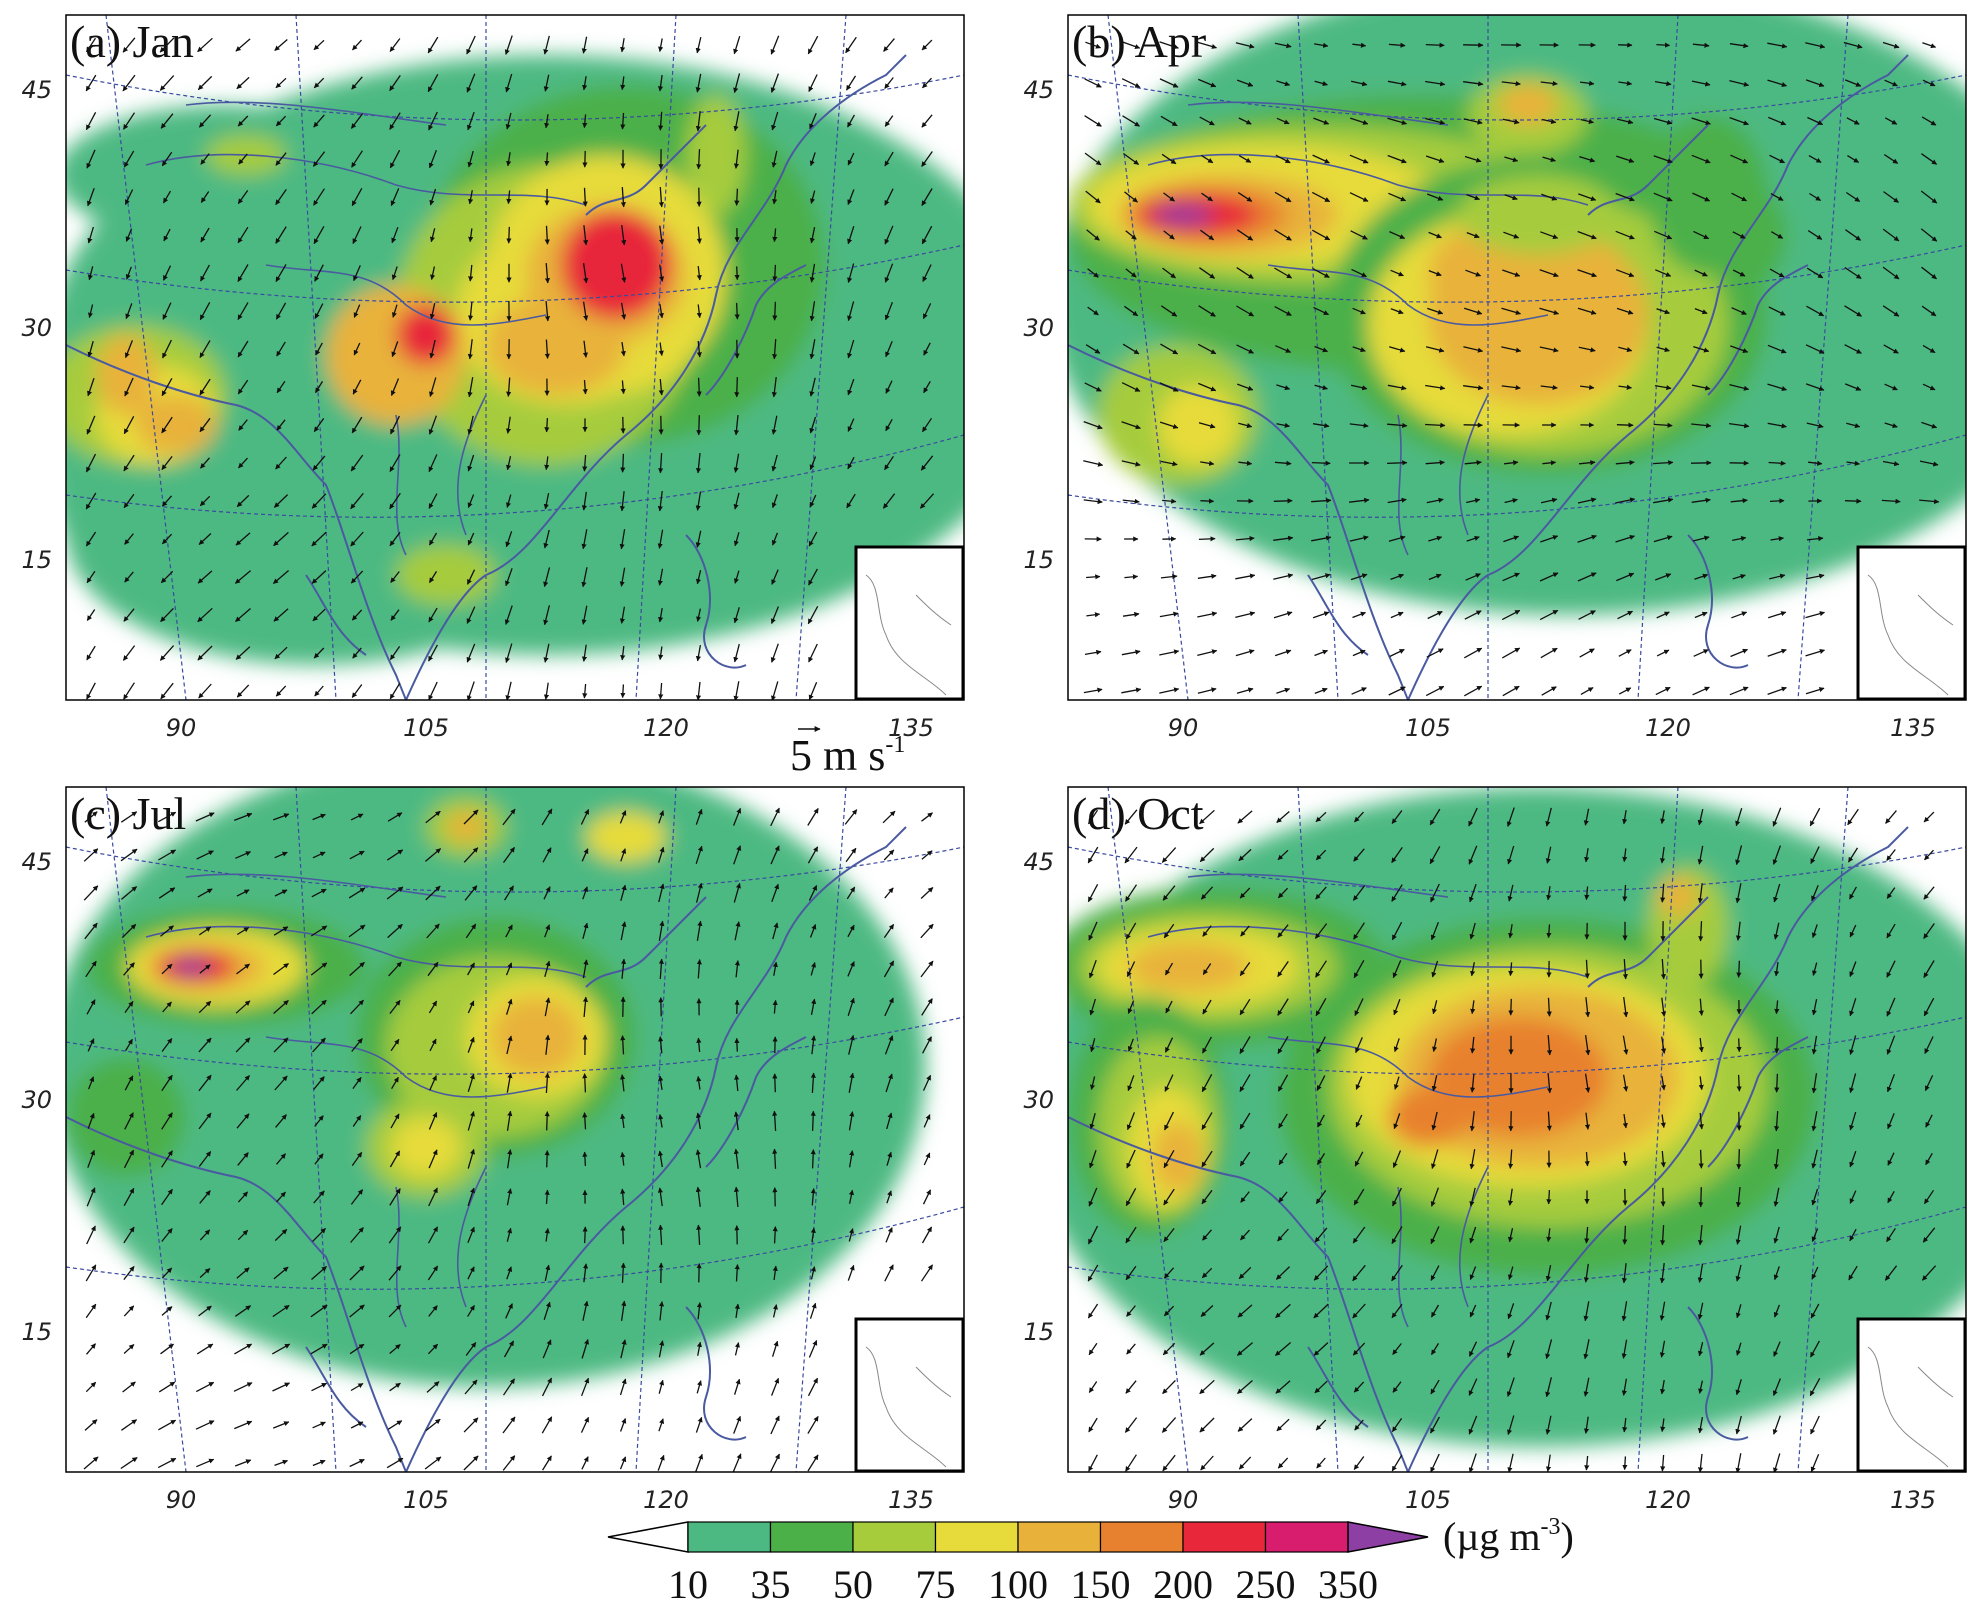  What do you see at coordinates (1348, 1584) in the screenshot?
I see `colorbar-level-350: 350` at bounding box center [1348, 1584].